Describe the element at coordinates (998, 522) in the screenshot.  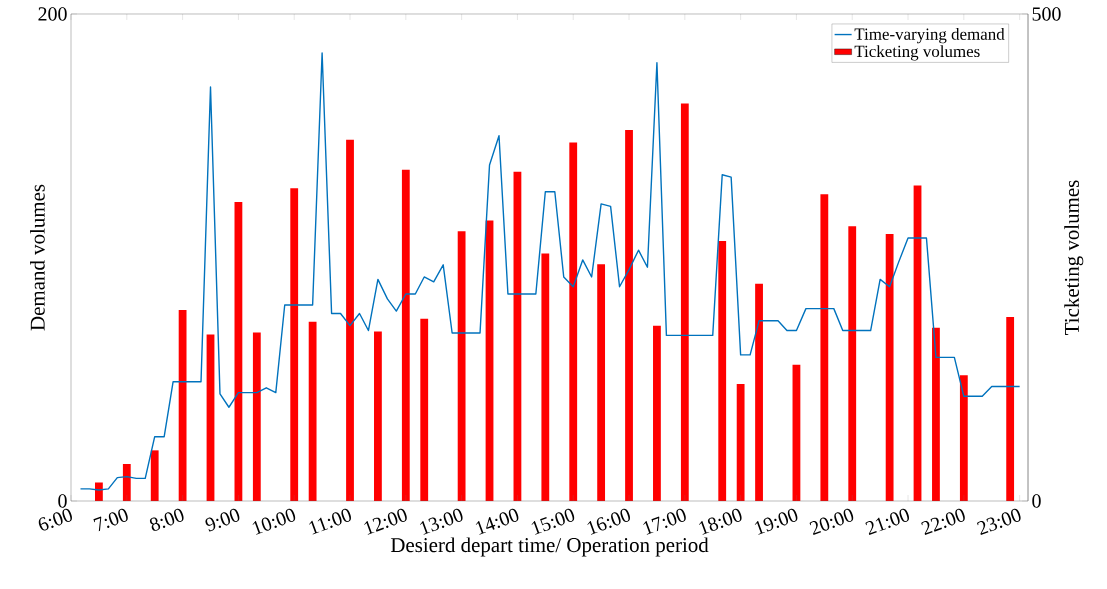
I see `x-tick-label: 23:00` at that location.